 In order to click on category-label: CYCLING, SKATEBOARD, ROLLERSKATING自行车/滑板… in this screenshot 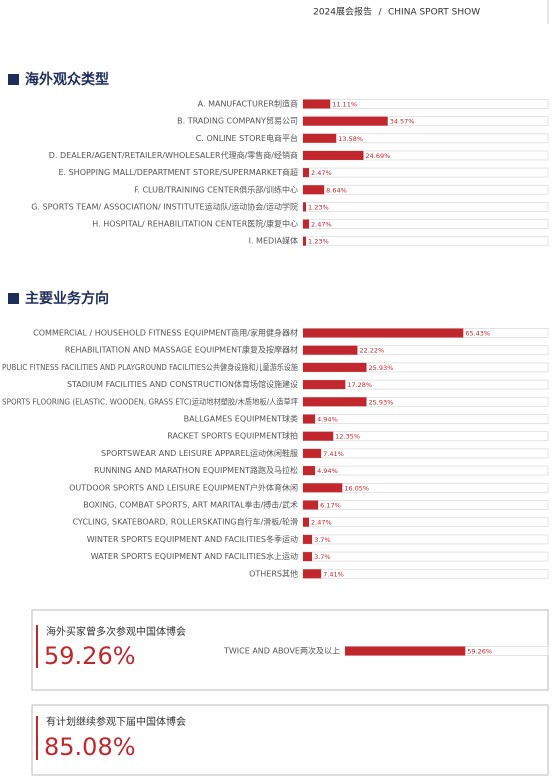, I will do `click(185, 522)`.